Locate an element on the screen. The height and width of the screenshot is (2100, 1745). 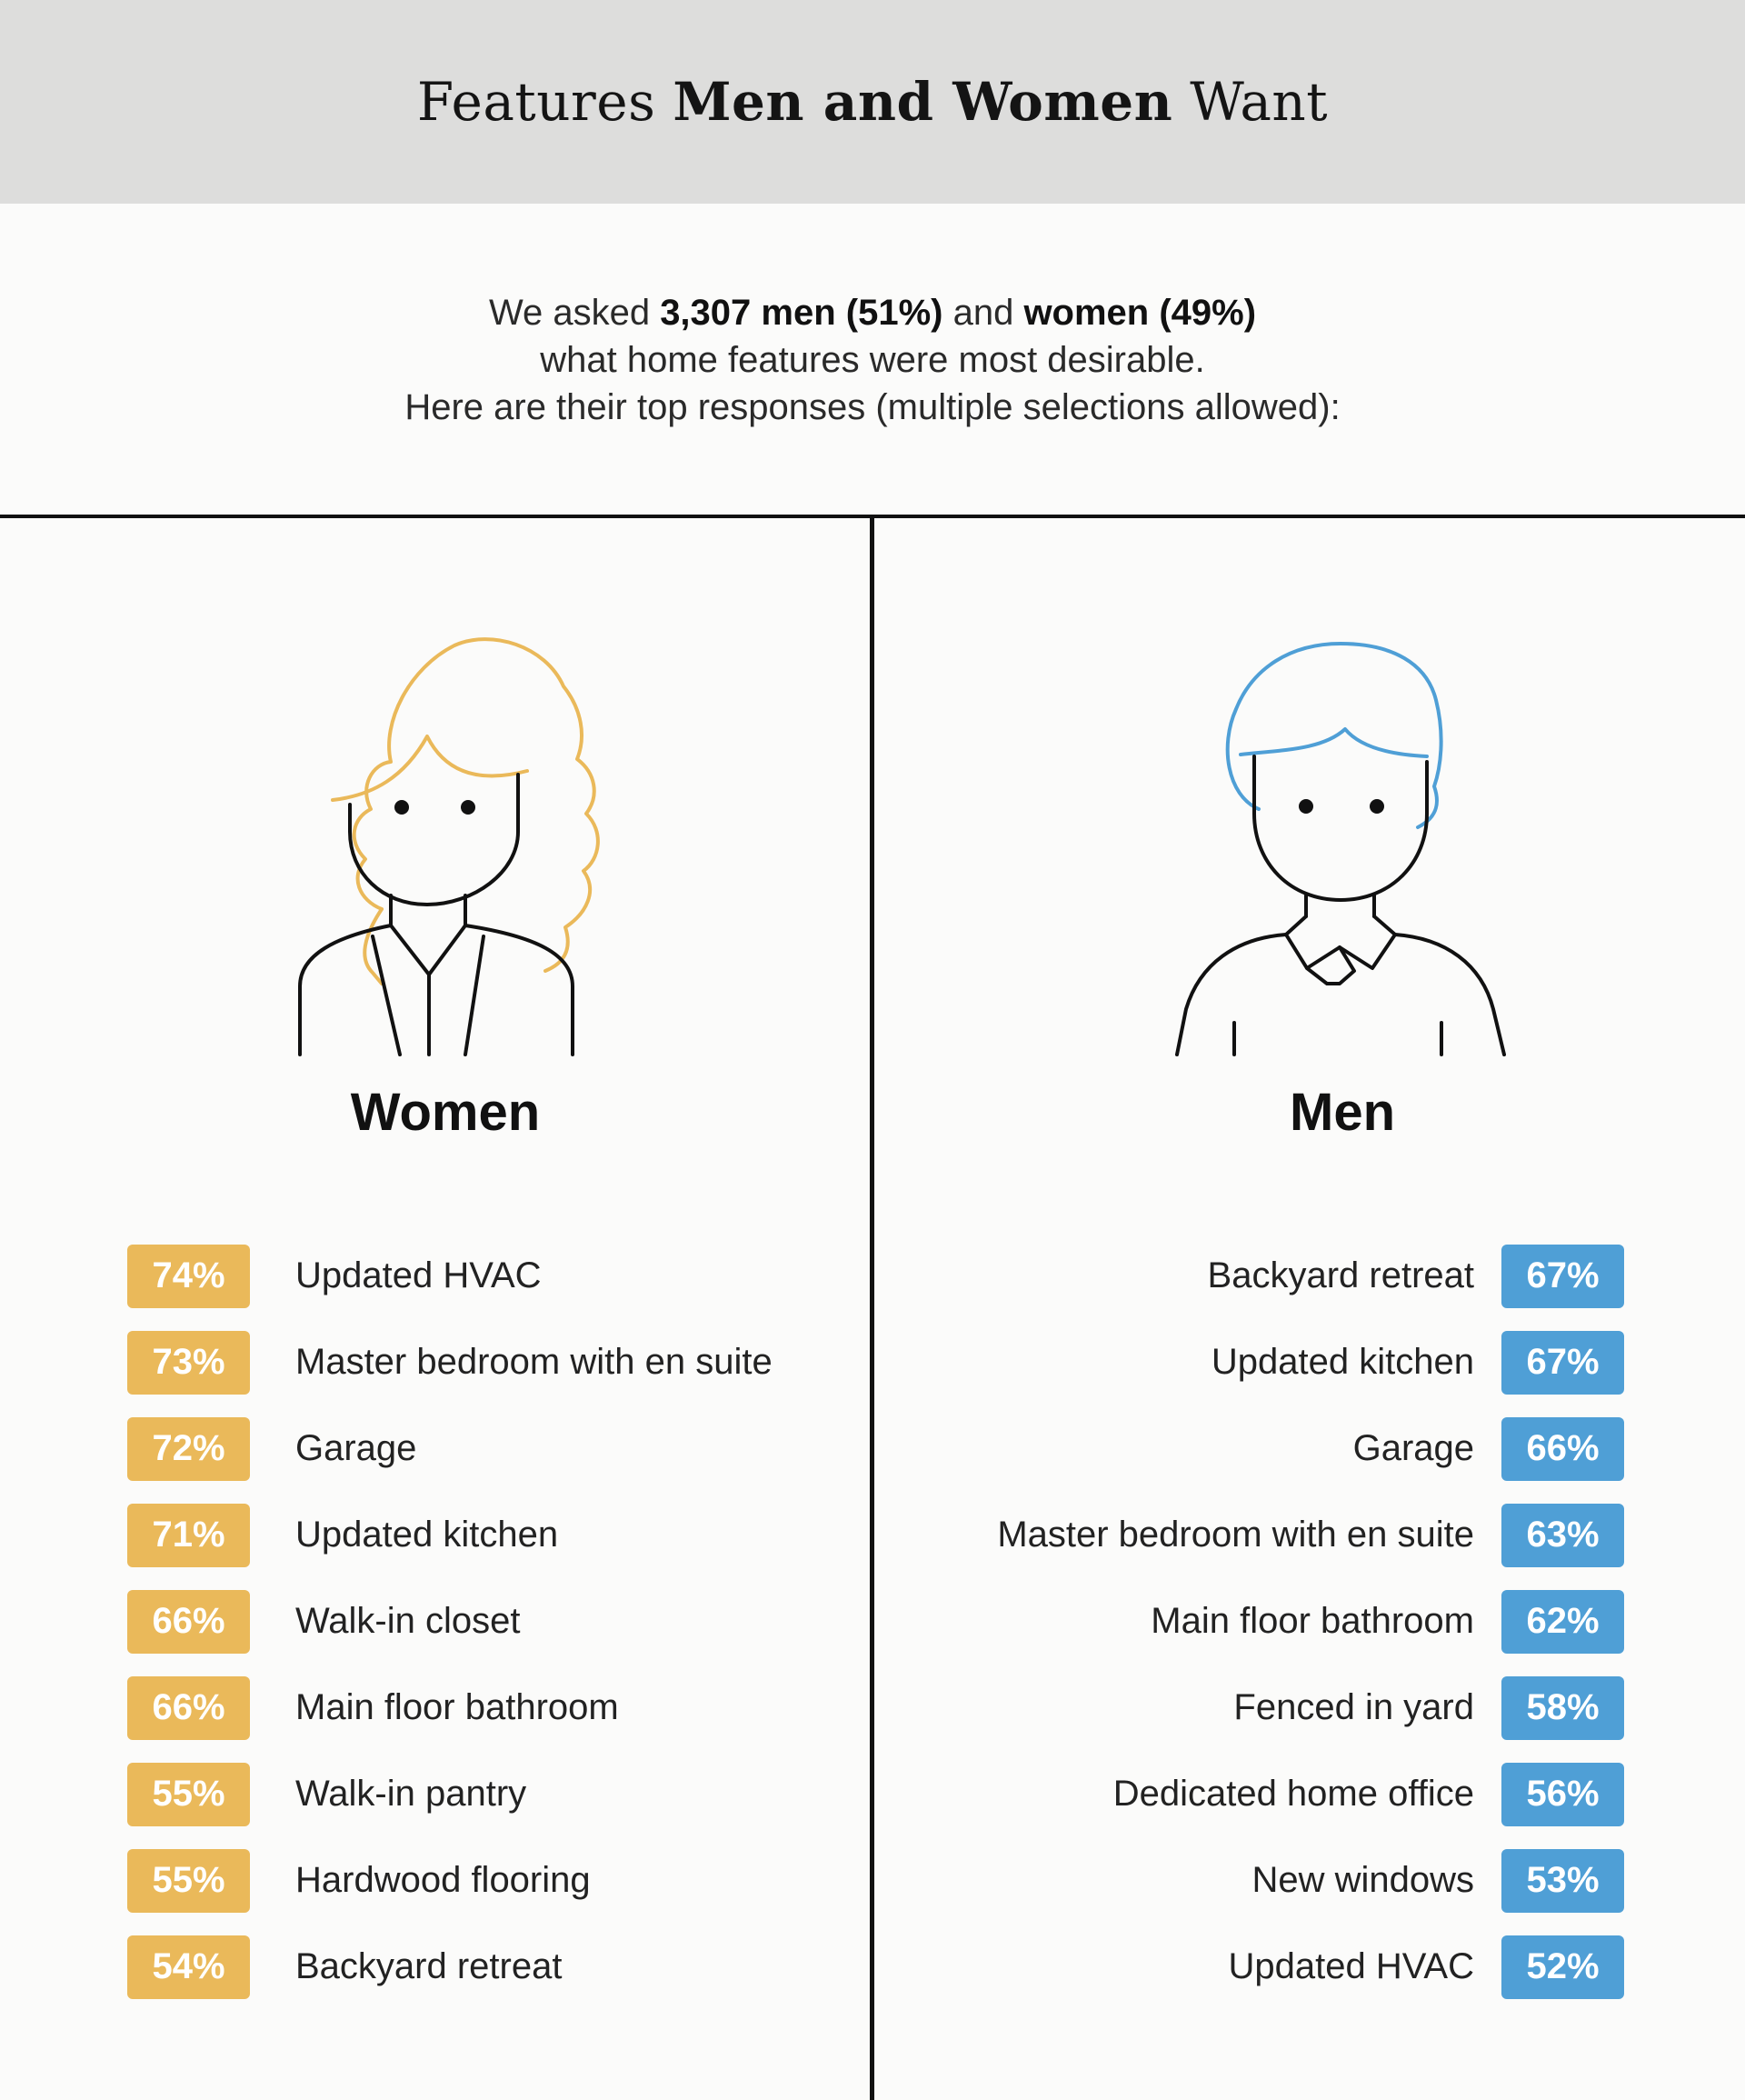
women-feature-label: Main floor bathroom is located at coordinates (457, 1707).